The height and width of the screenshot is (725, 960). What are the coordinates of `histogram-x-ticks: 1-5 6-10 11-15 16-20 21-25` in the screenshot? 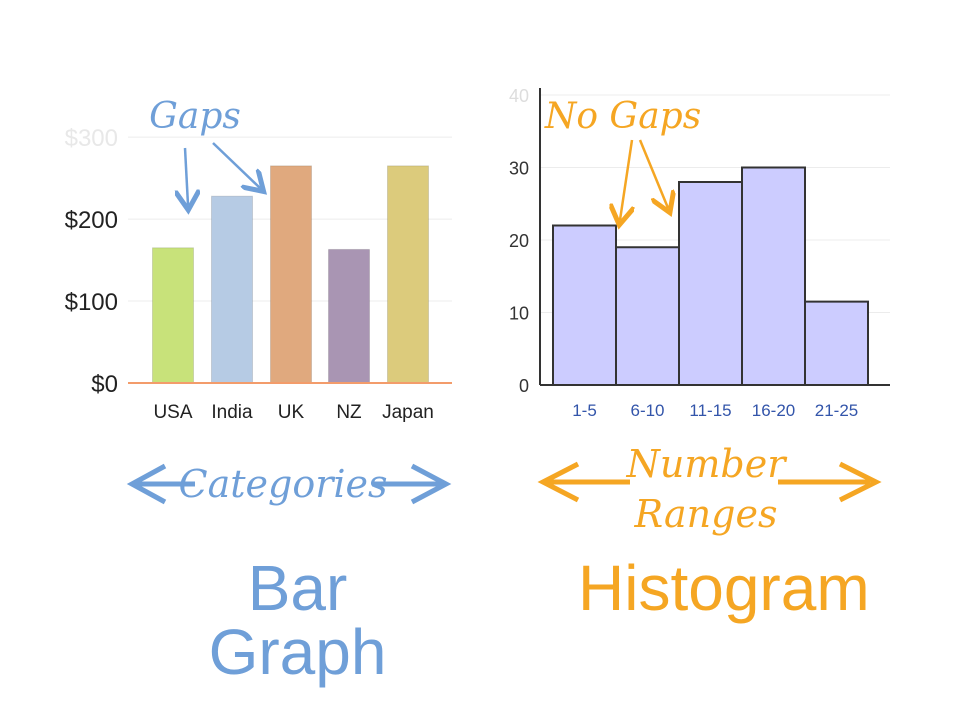 It's located at (715, 410).